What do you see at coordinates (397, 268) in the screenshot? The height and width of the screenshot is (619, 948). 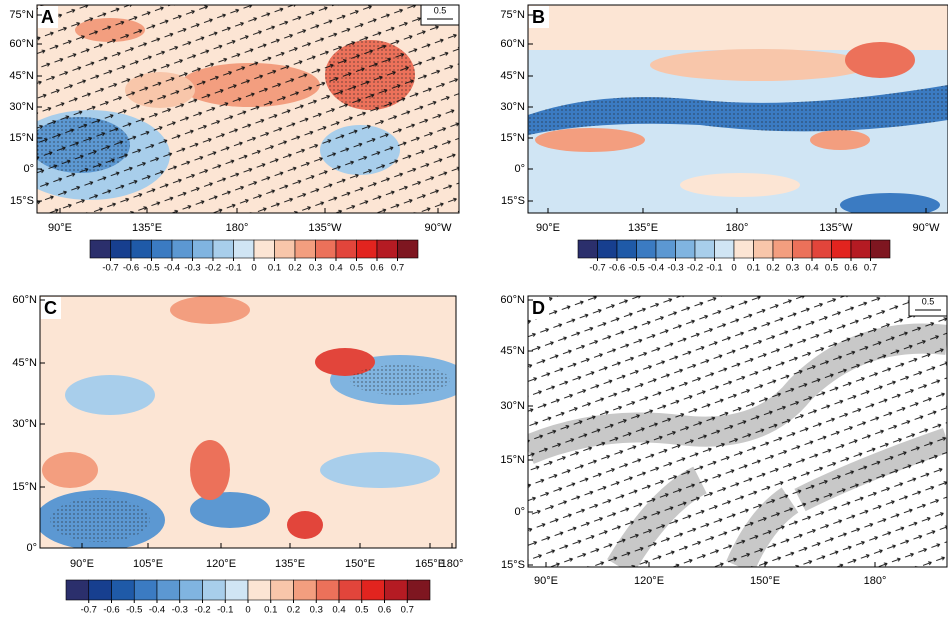 I see `colorbar-label: 0.7` at bounding box center [397, 268].